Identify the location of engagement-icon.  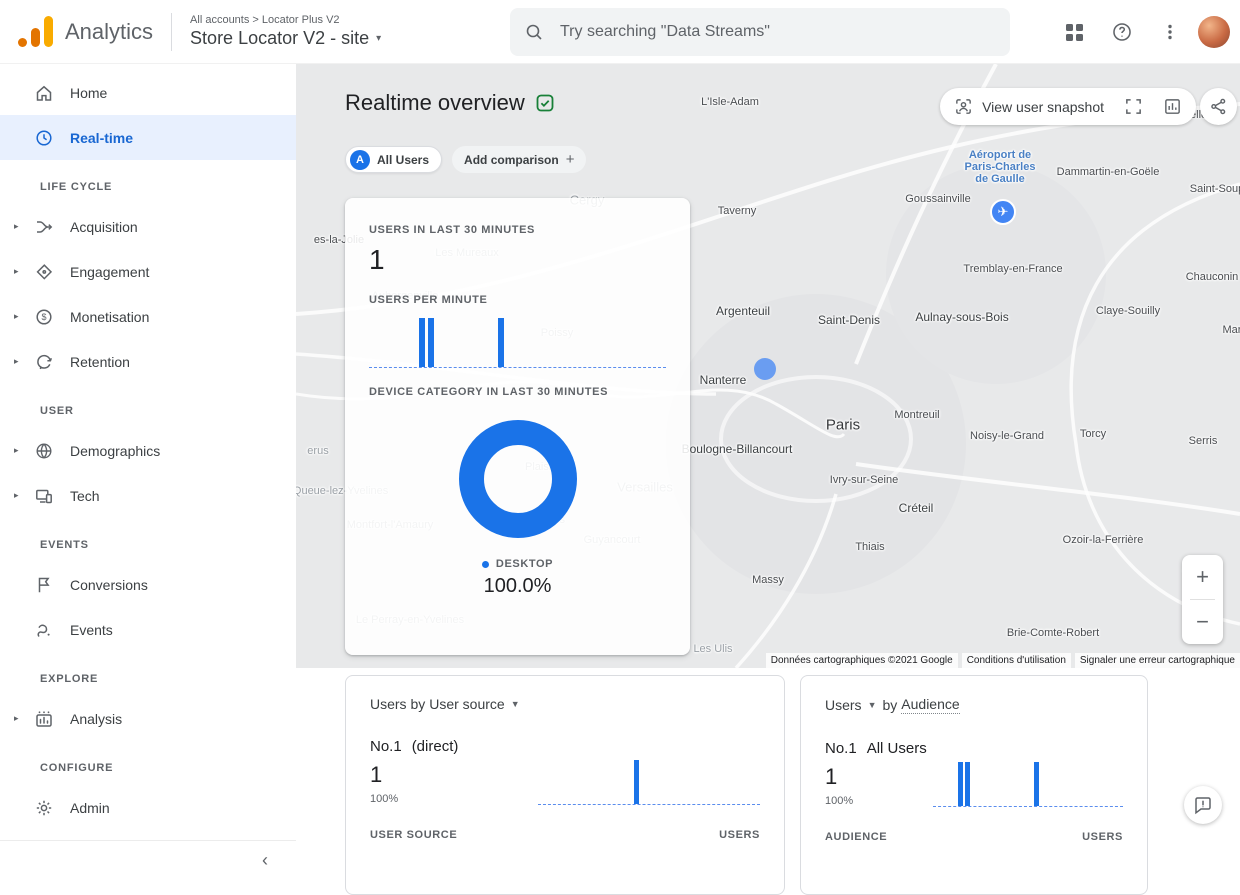
(44, 272).